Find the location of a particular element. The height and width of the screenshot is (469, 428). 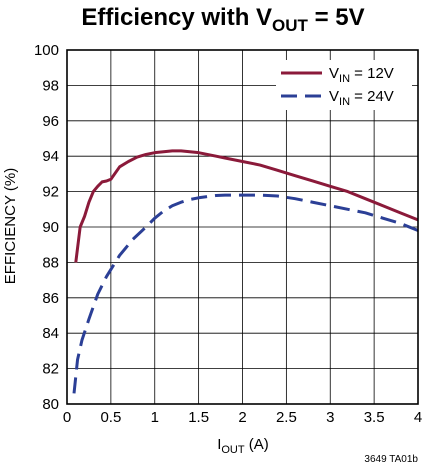

y-tick-label: 80 is located at coordinates (50, 404).